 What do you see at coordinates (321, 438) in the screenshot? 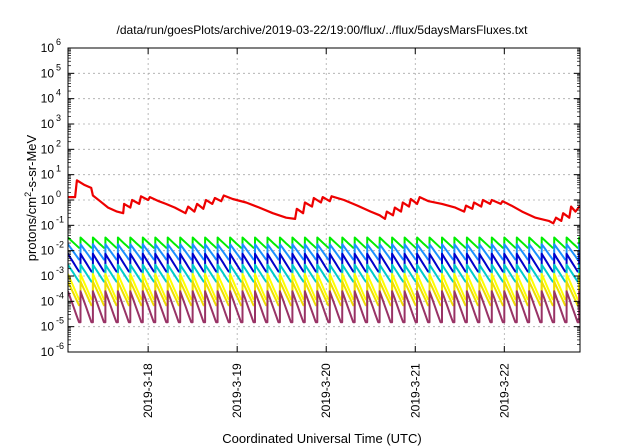
I see `x-axis-title: Coordinated Universal Time (UTC)` at bounding box center [321, 438].